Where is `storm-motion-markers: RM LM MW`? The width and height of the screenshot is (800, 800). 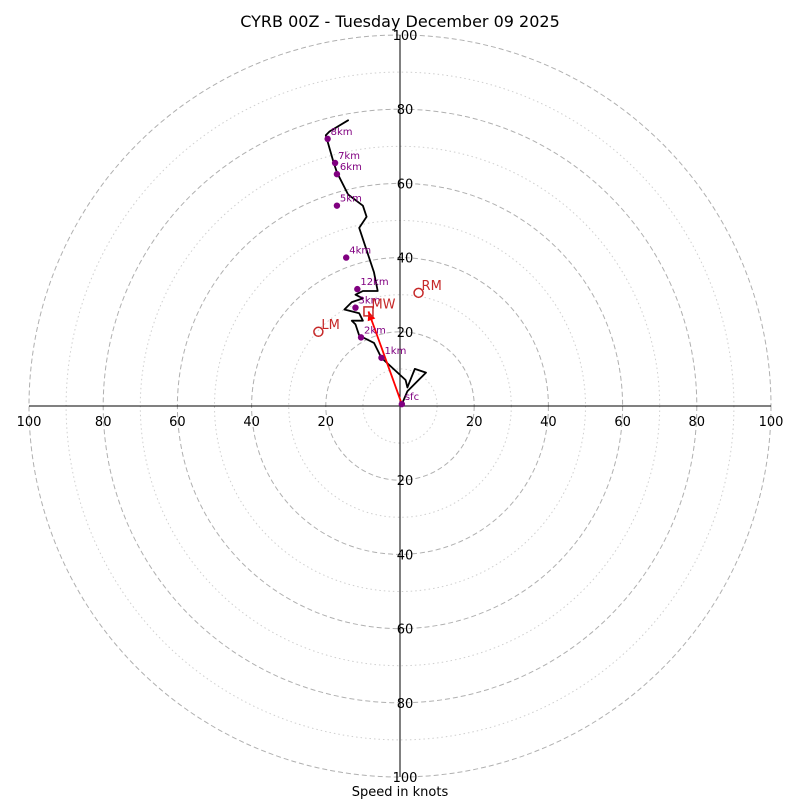 storm-motion-markers: RM LM MW is located at coordinates (377, 308).